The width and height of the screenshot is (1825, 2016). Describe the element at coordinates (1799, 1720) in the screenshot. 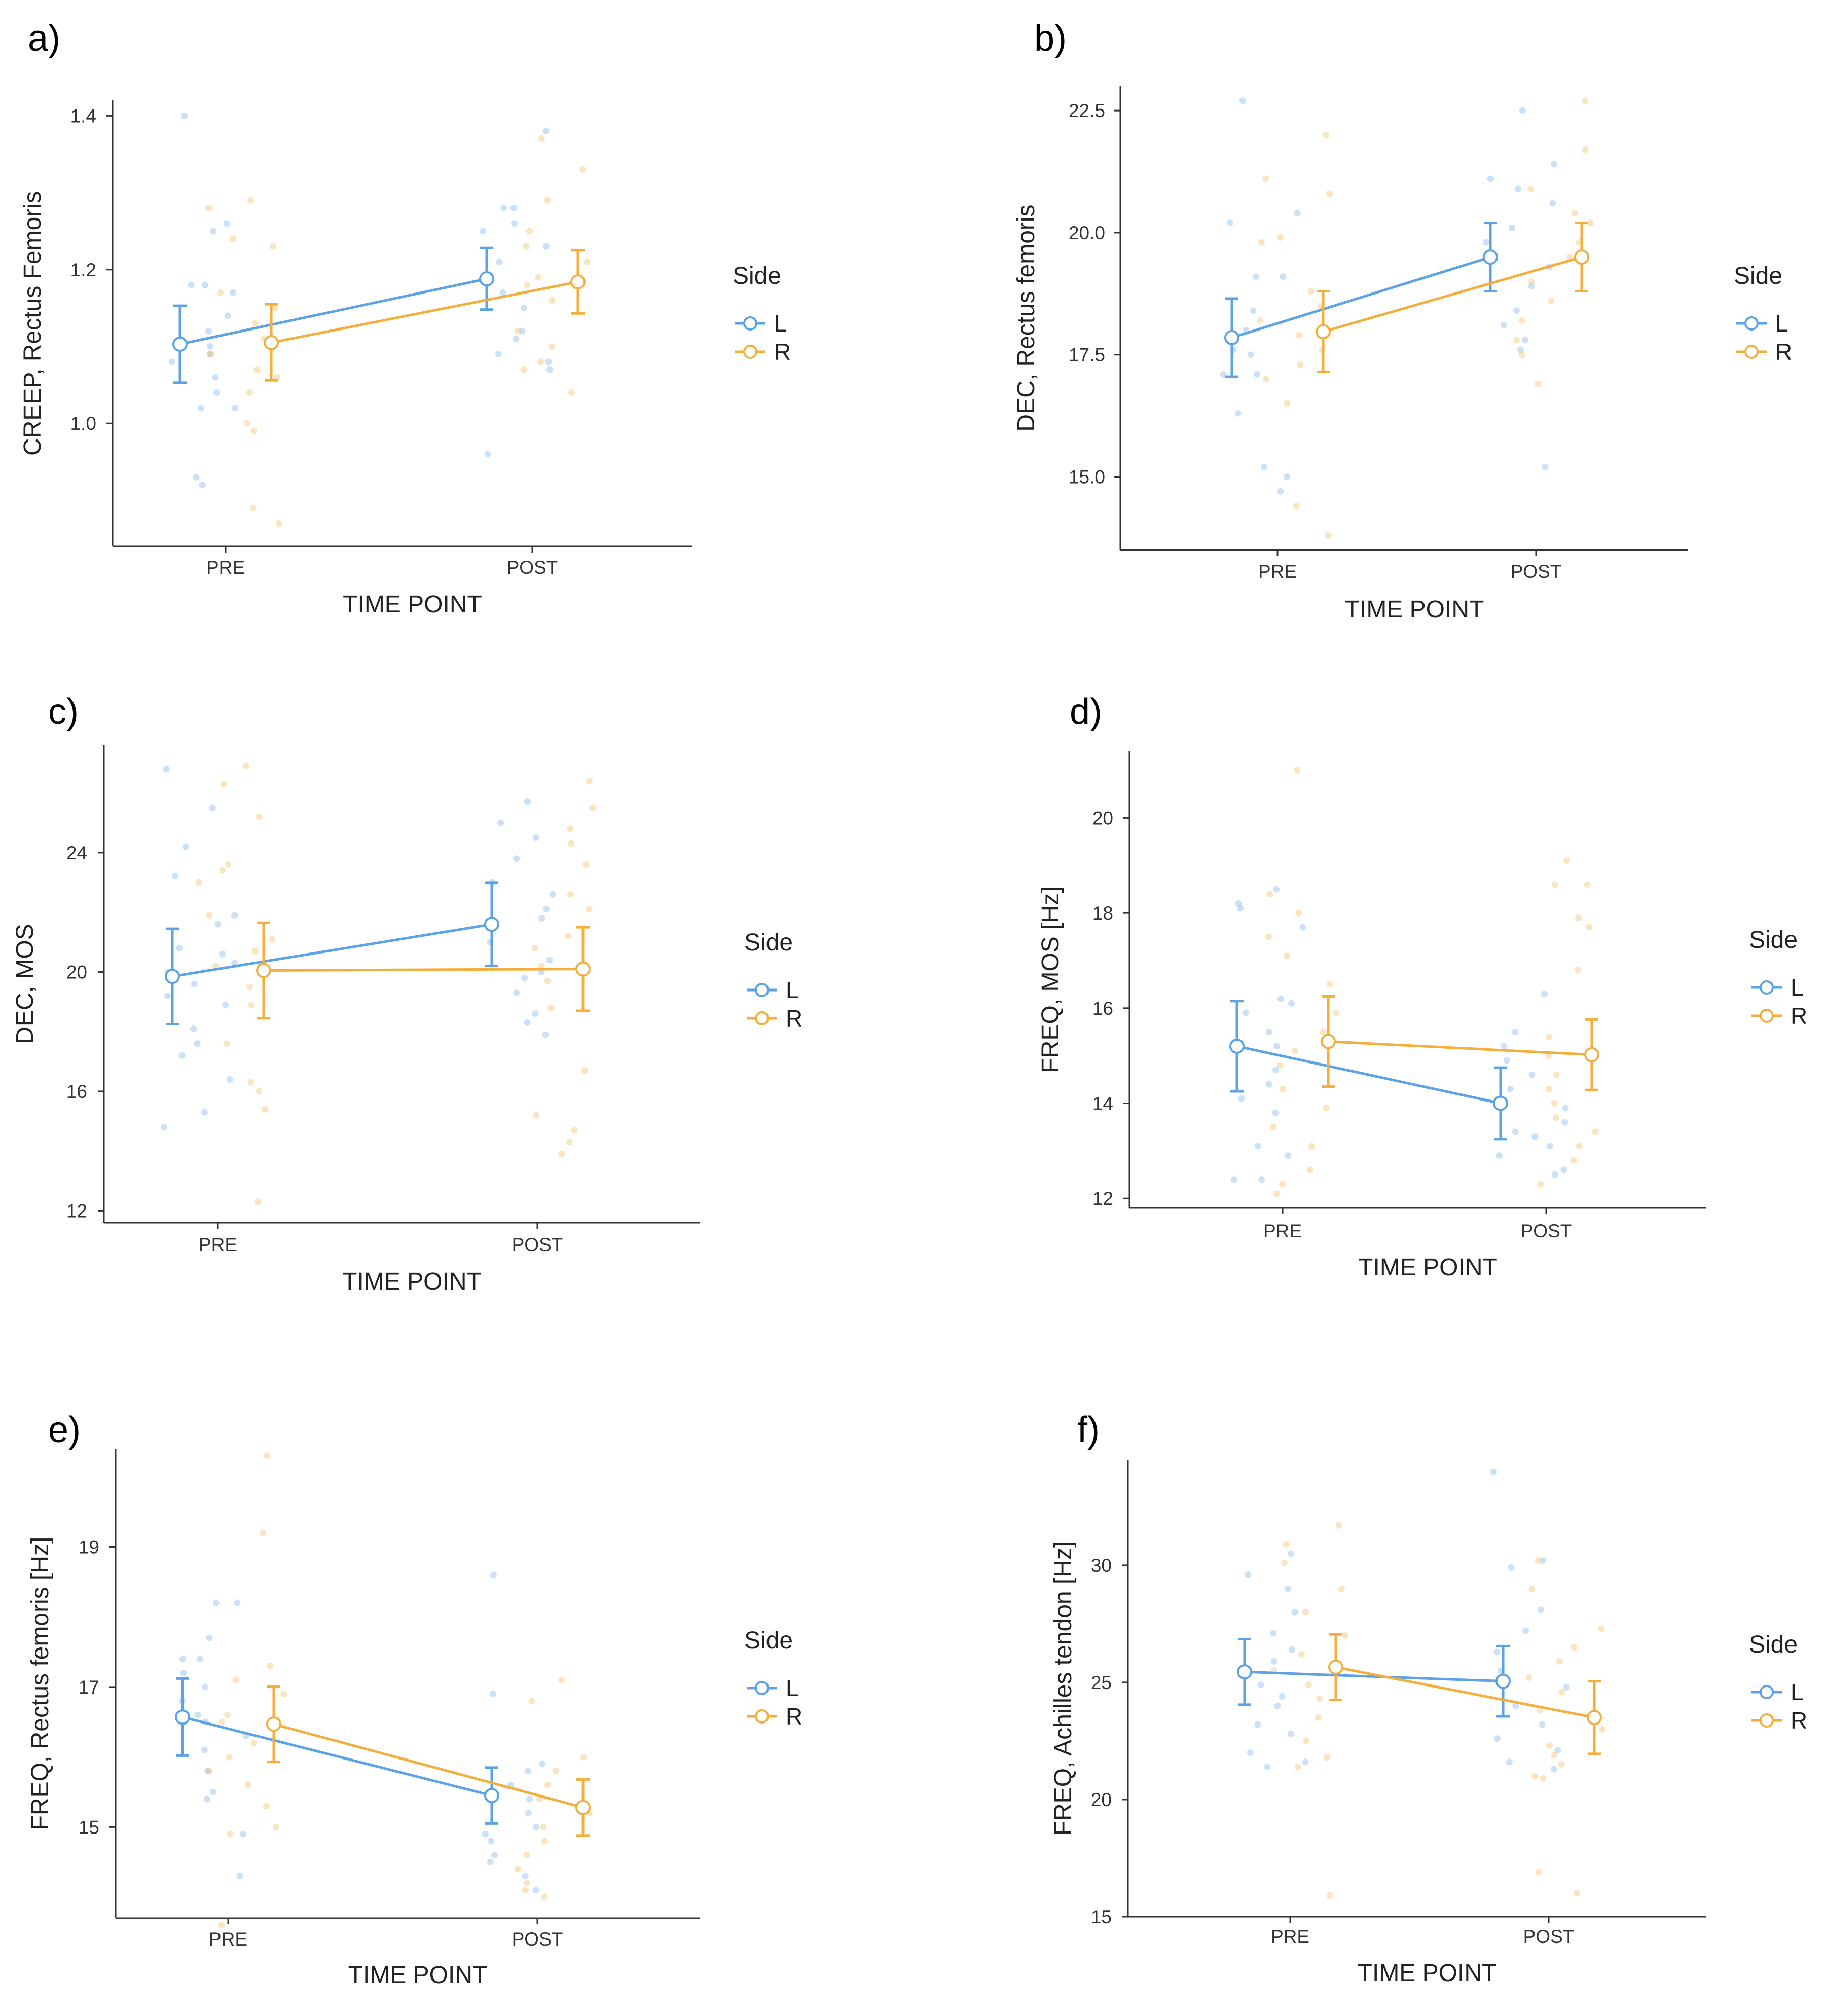

I see `legend-label-r: R` at that location.